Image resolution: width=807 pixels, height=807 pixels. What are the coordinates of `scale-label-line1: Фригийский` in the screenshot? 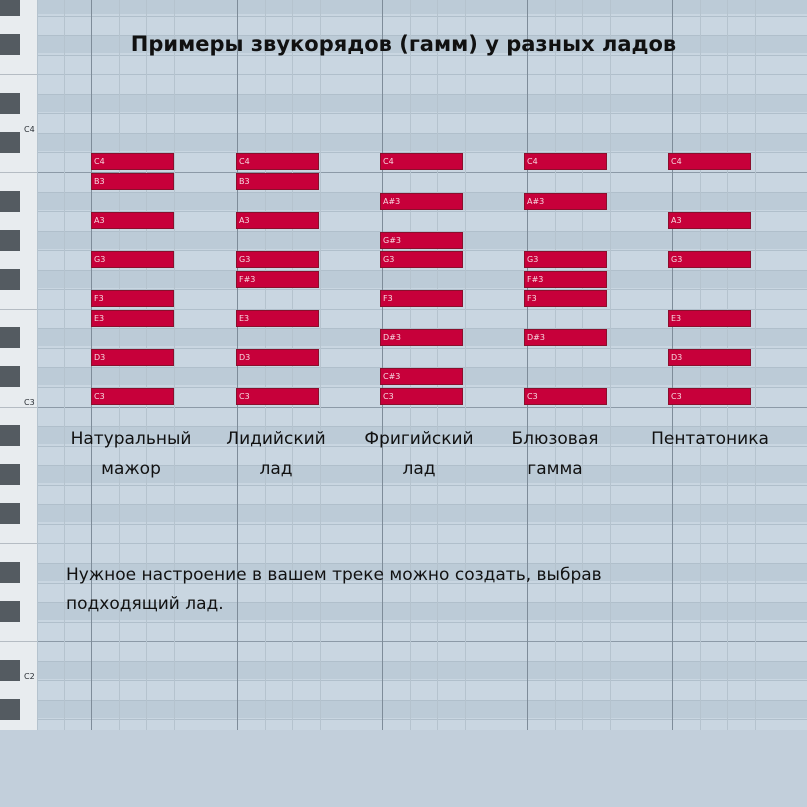 It's located at (419, 439).